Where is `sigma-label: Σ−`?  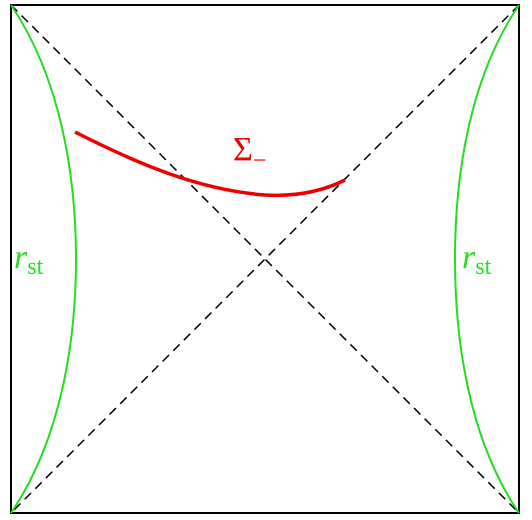 sigma-label: Σ− is located at coordinates (249, 152).